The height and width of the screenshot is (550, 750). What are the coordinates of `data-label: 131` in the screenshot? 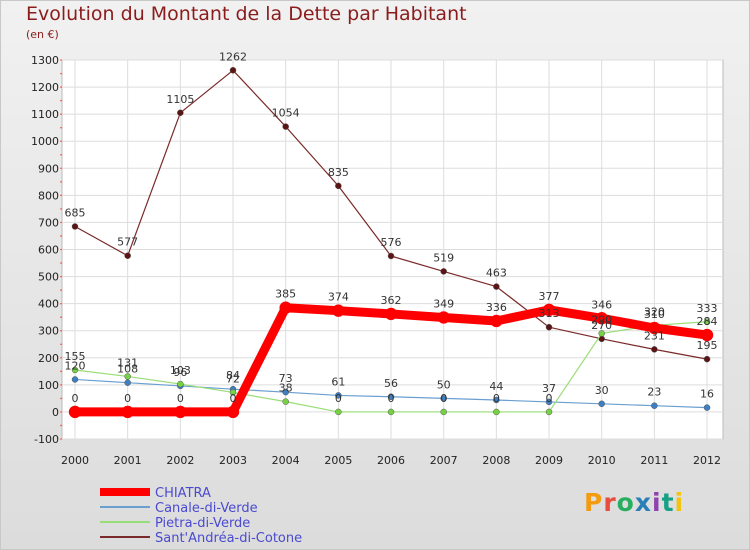 It's located at (127, 362).